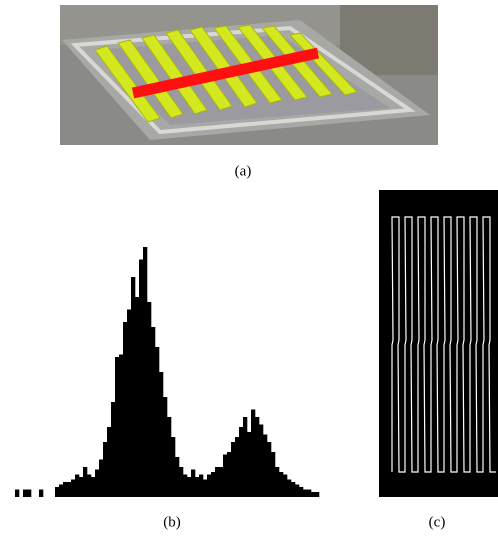  I want to click on panel-label: (a), so click(243, 171).